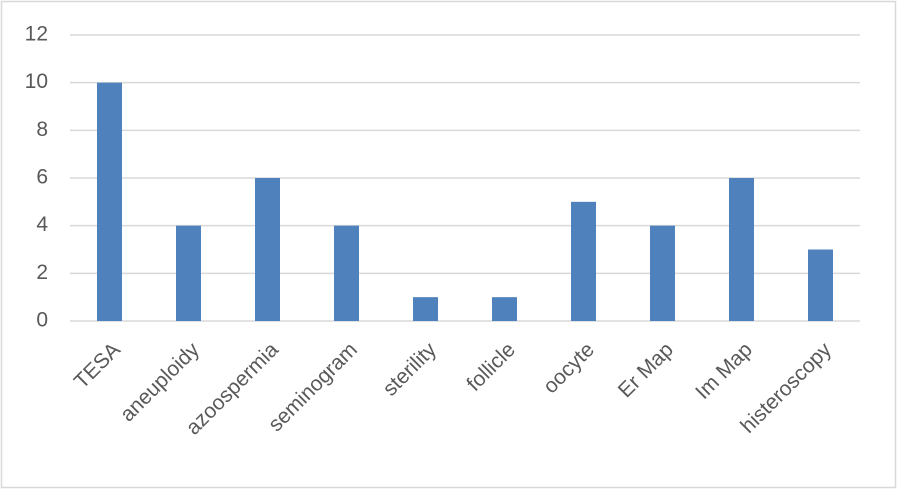 This screenshot has width=897, height=489. What do you see at coordinates (42, 177) in the screenshot?
I see `y-tick-label: 6` at bounding box center [42, 177].